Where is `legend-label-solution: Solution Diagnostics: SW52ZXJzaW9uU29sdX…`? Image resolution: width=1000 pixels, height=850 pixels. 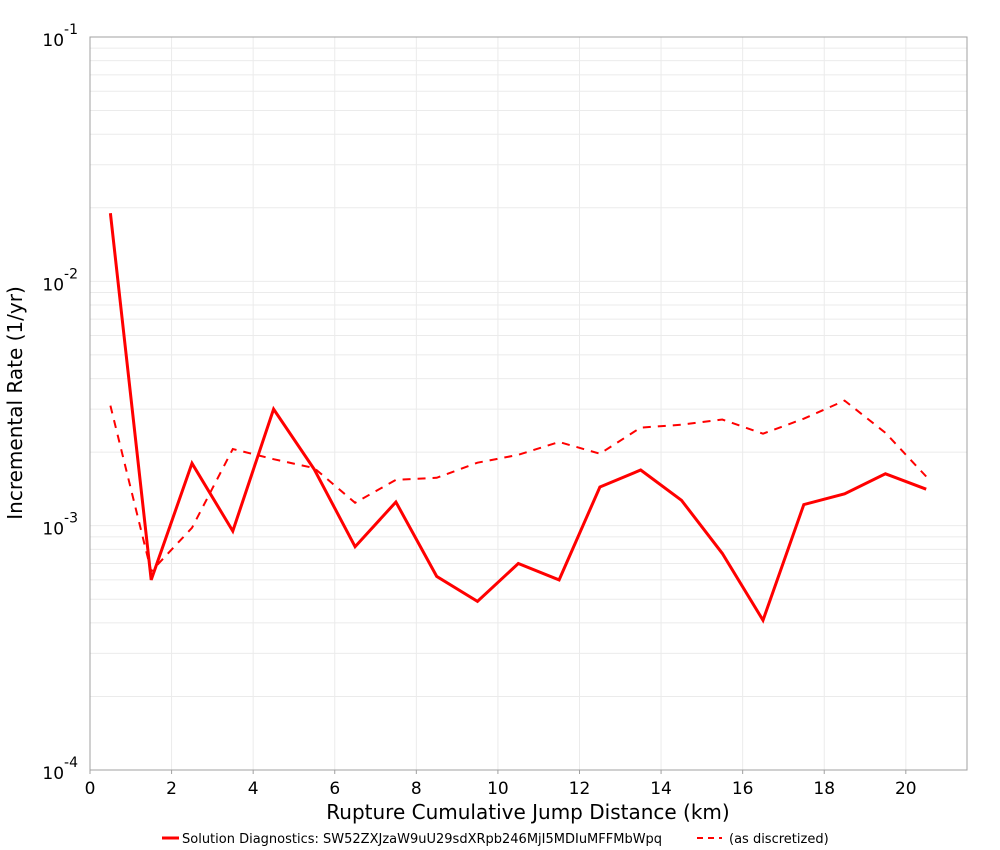 legend-label-solution: Solution Diagnostics: SW52ZXJzaW9uU29sdX… is located at coordinates (422, 839).